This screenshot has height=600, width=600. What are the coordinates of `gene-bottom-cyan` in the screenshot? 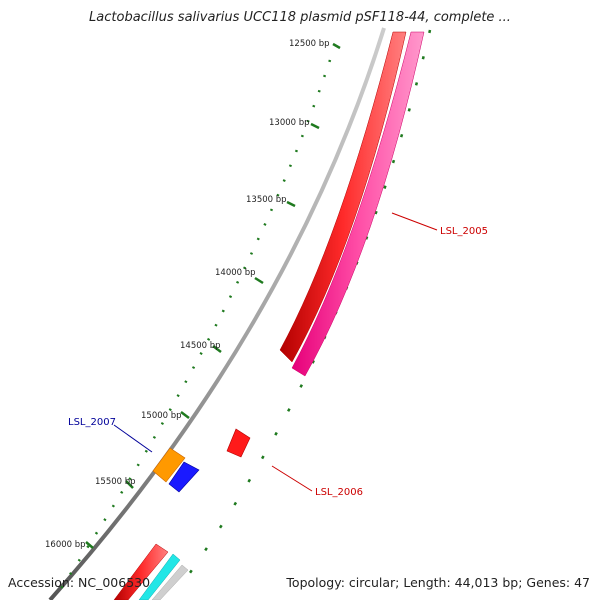 It's located at (159, 576).